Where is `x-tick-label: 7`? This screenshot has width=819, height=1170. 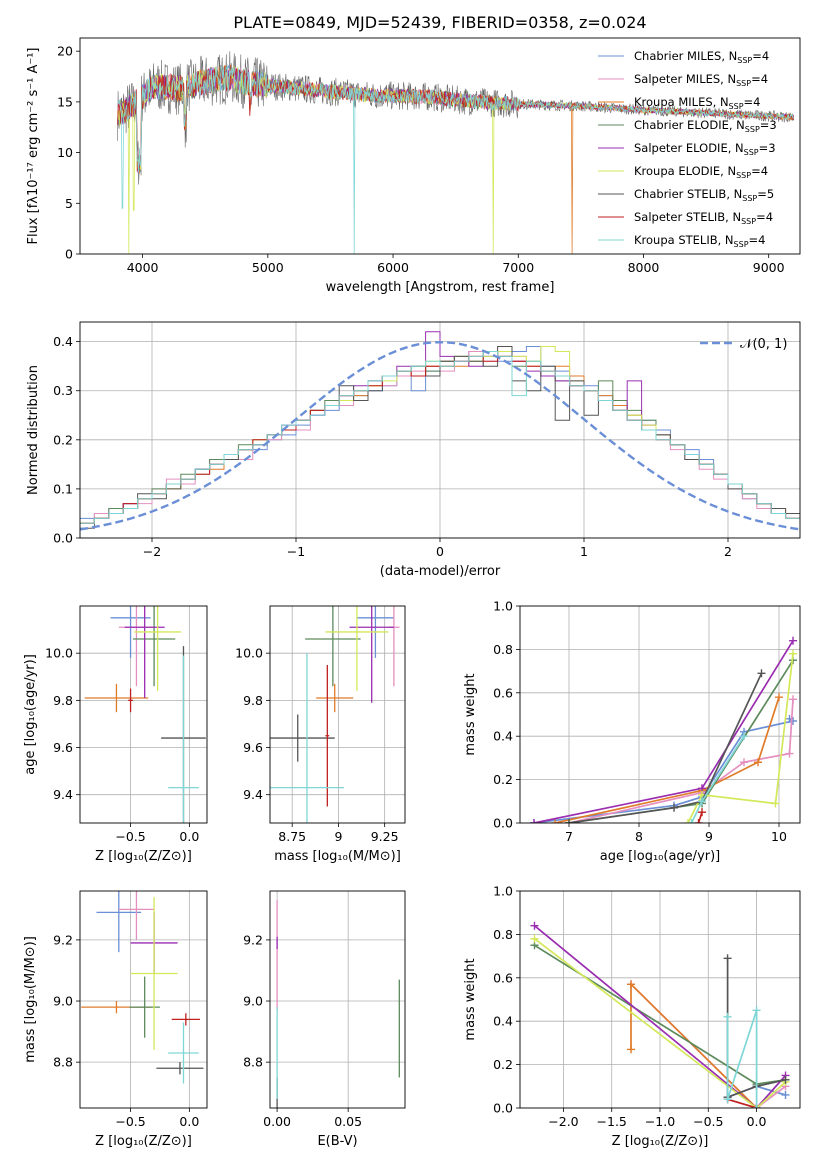 x-tick-label: 7 is located at coordinates (569, 836).